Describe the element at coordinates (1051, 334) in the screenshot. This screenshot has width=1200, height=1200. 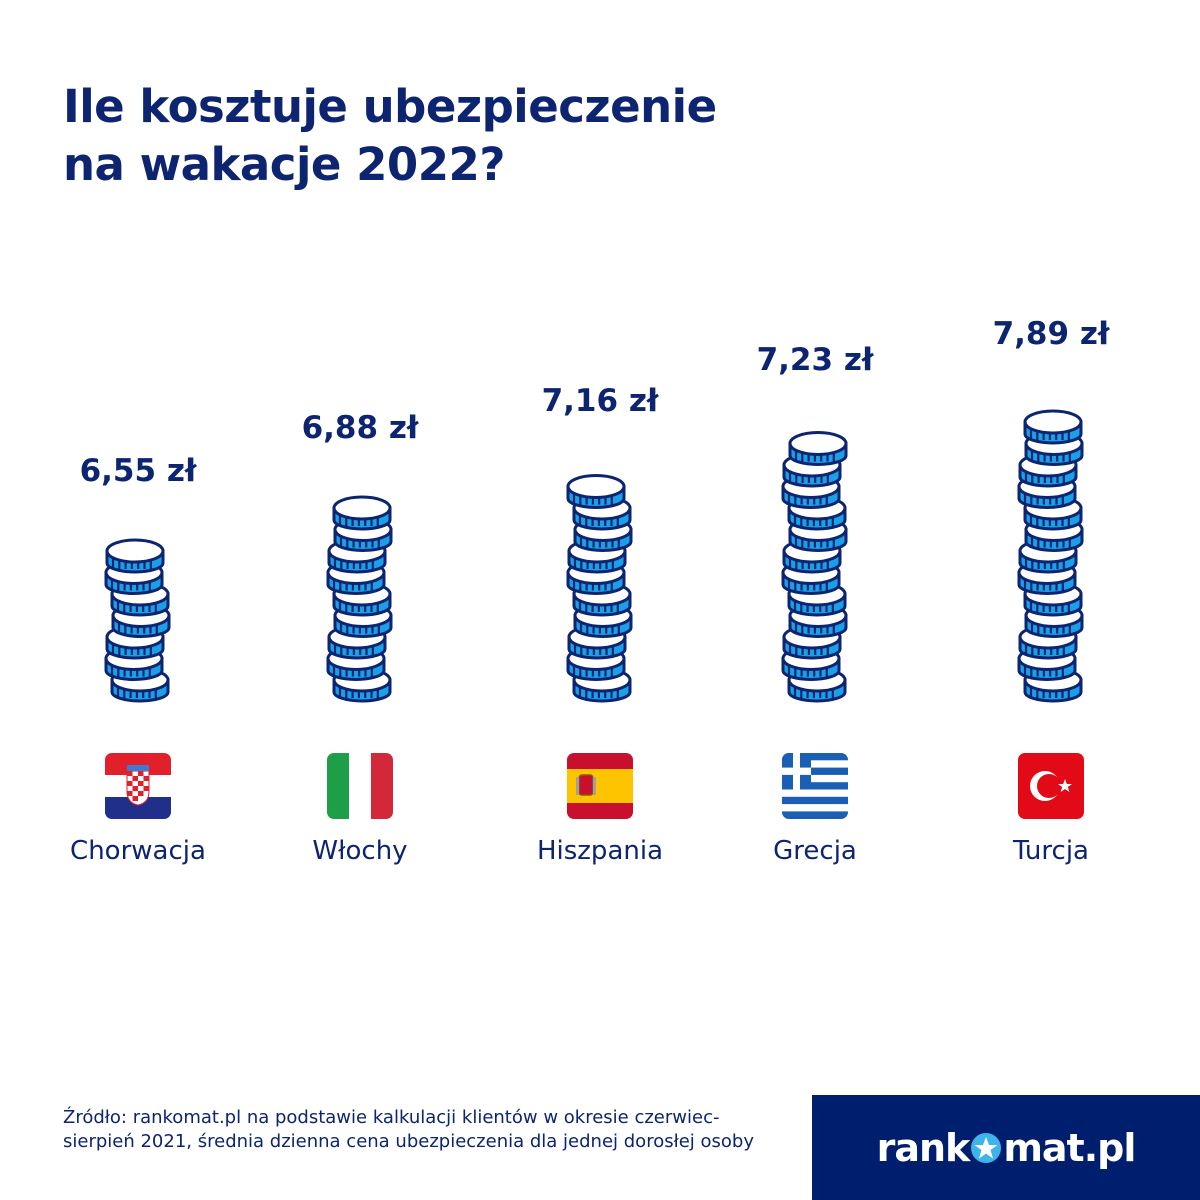
I see `price-label: 7,89 zł` at that location.